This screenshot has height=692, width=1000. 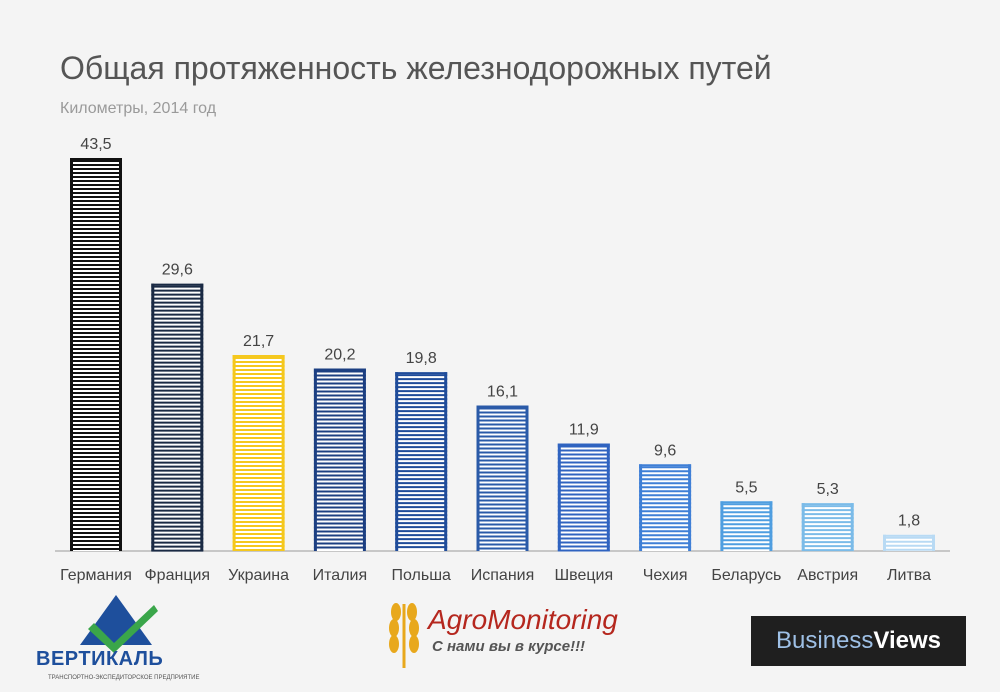 What do you see at coordinates (178, 575) in the screenshot?
I see `category-label-1: Франция` at bounding box center [178, 575].